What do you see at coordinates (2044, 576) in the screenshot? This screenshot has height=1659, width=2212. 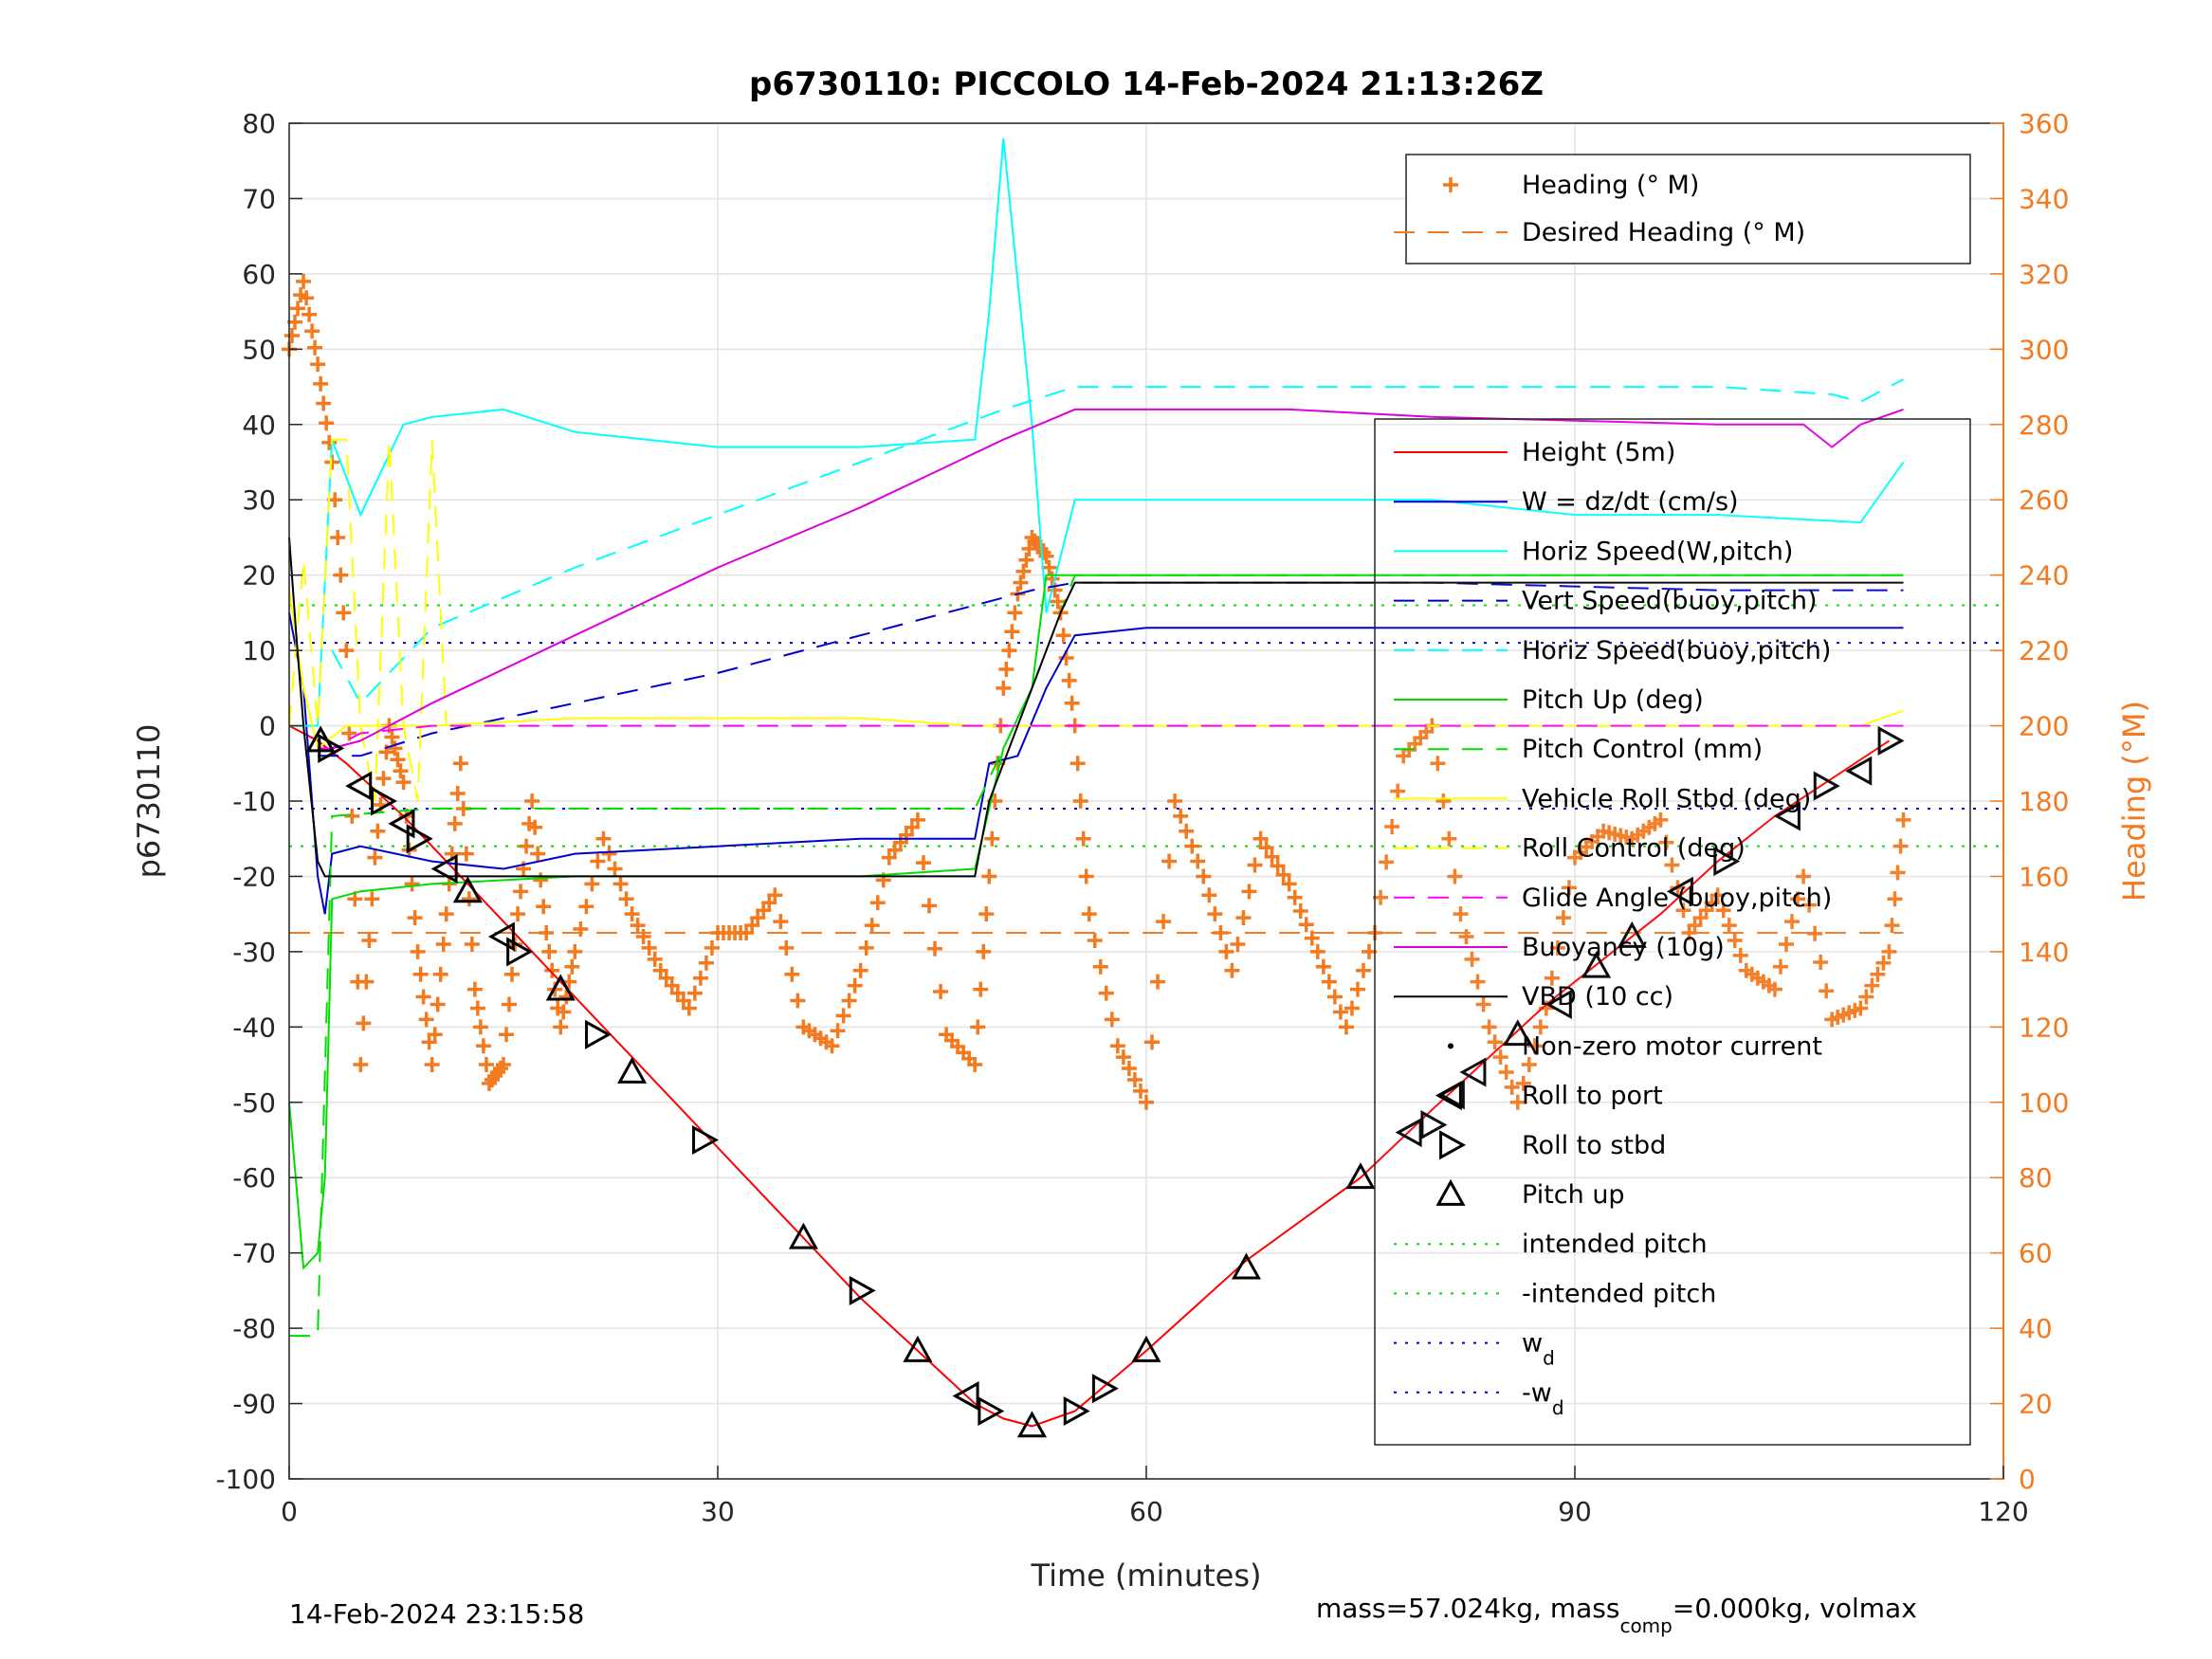 I see `y-right-tick-label: 240` at bounding box center [2044, 576].